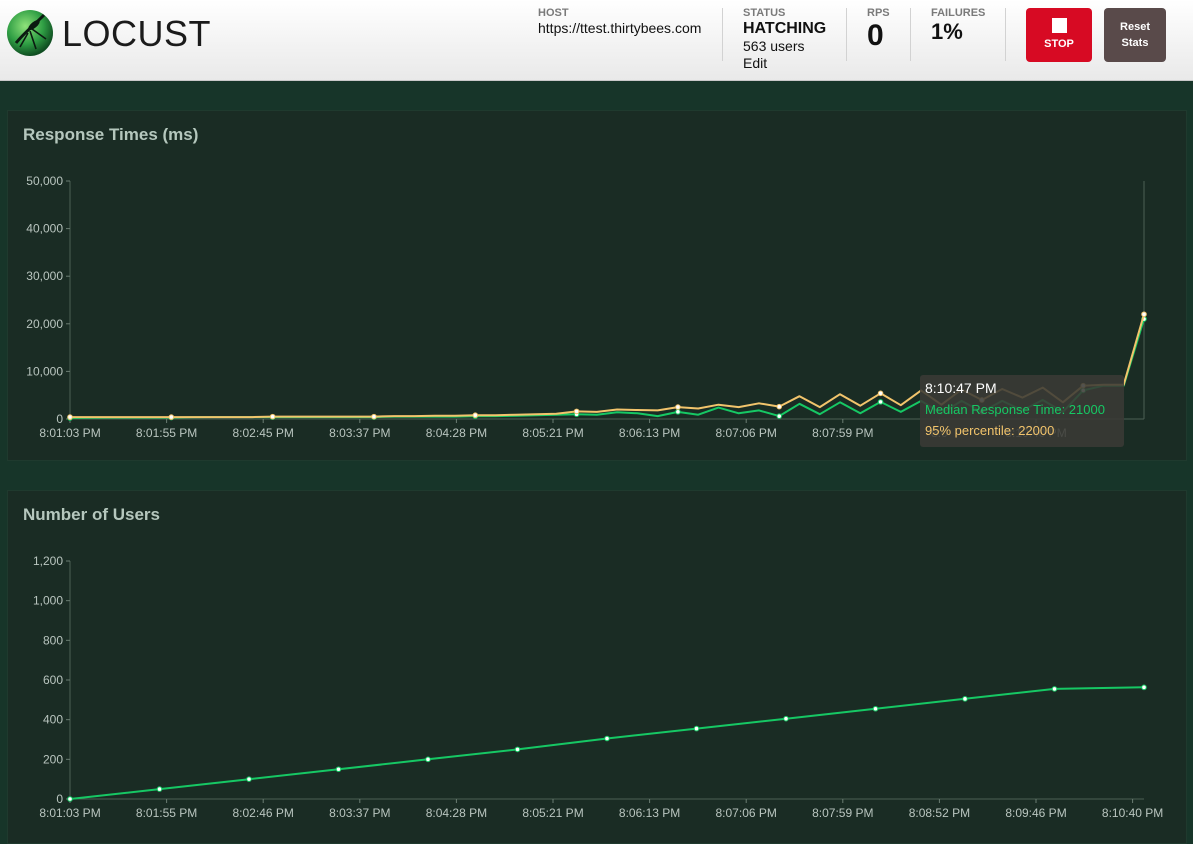  I want to click on y-tick-label: 20,000, so click(44, 324).